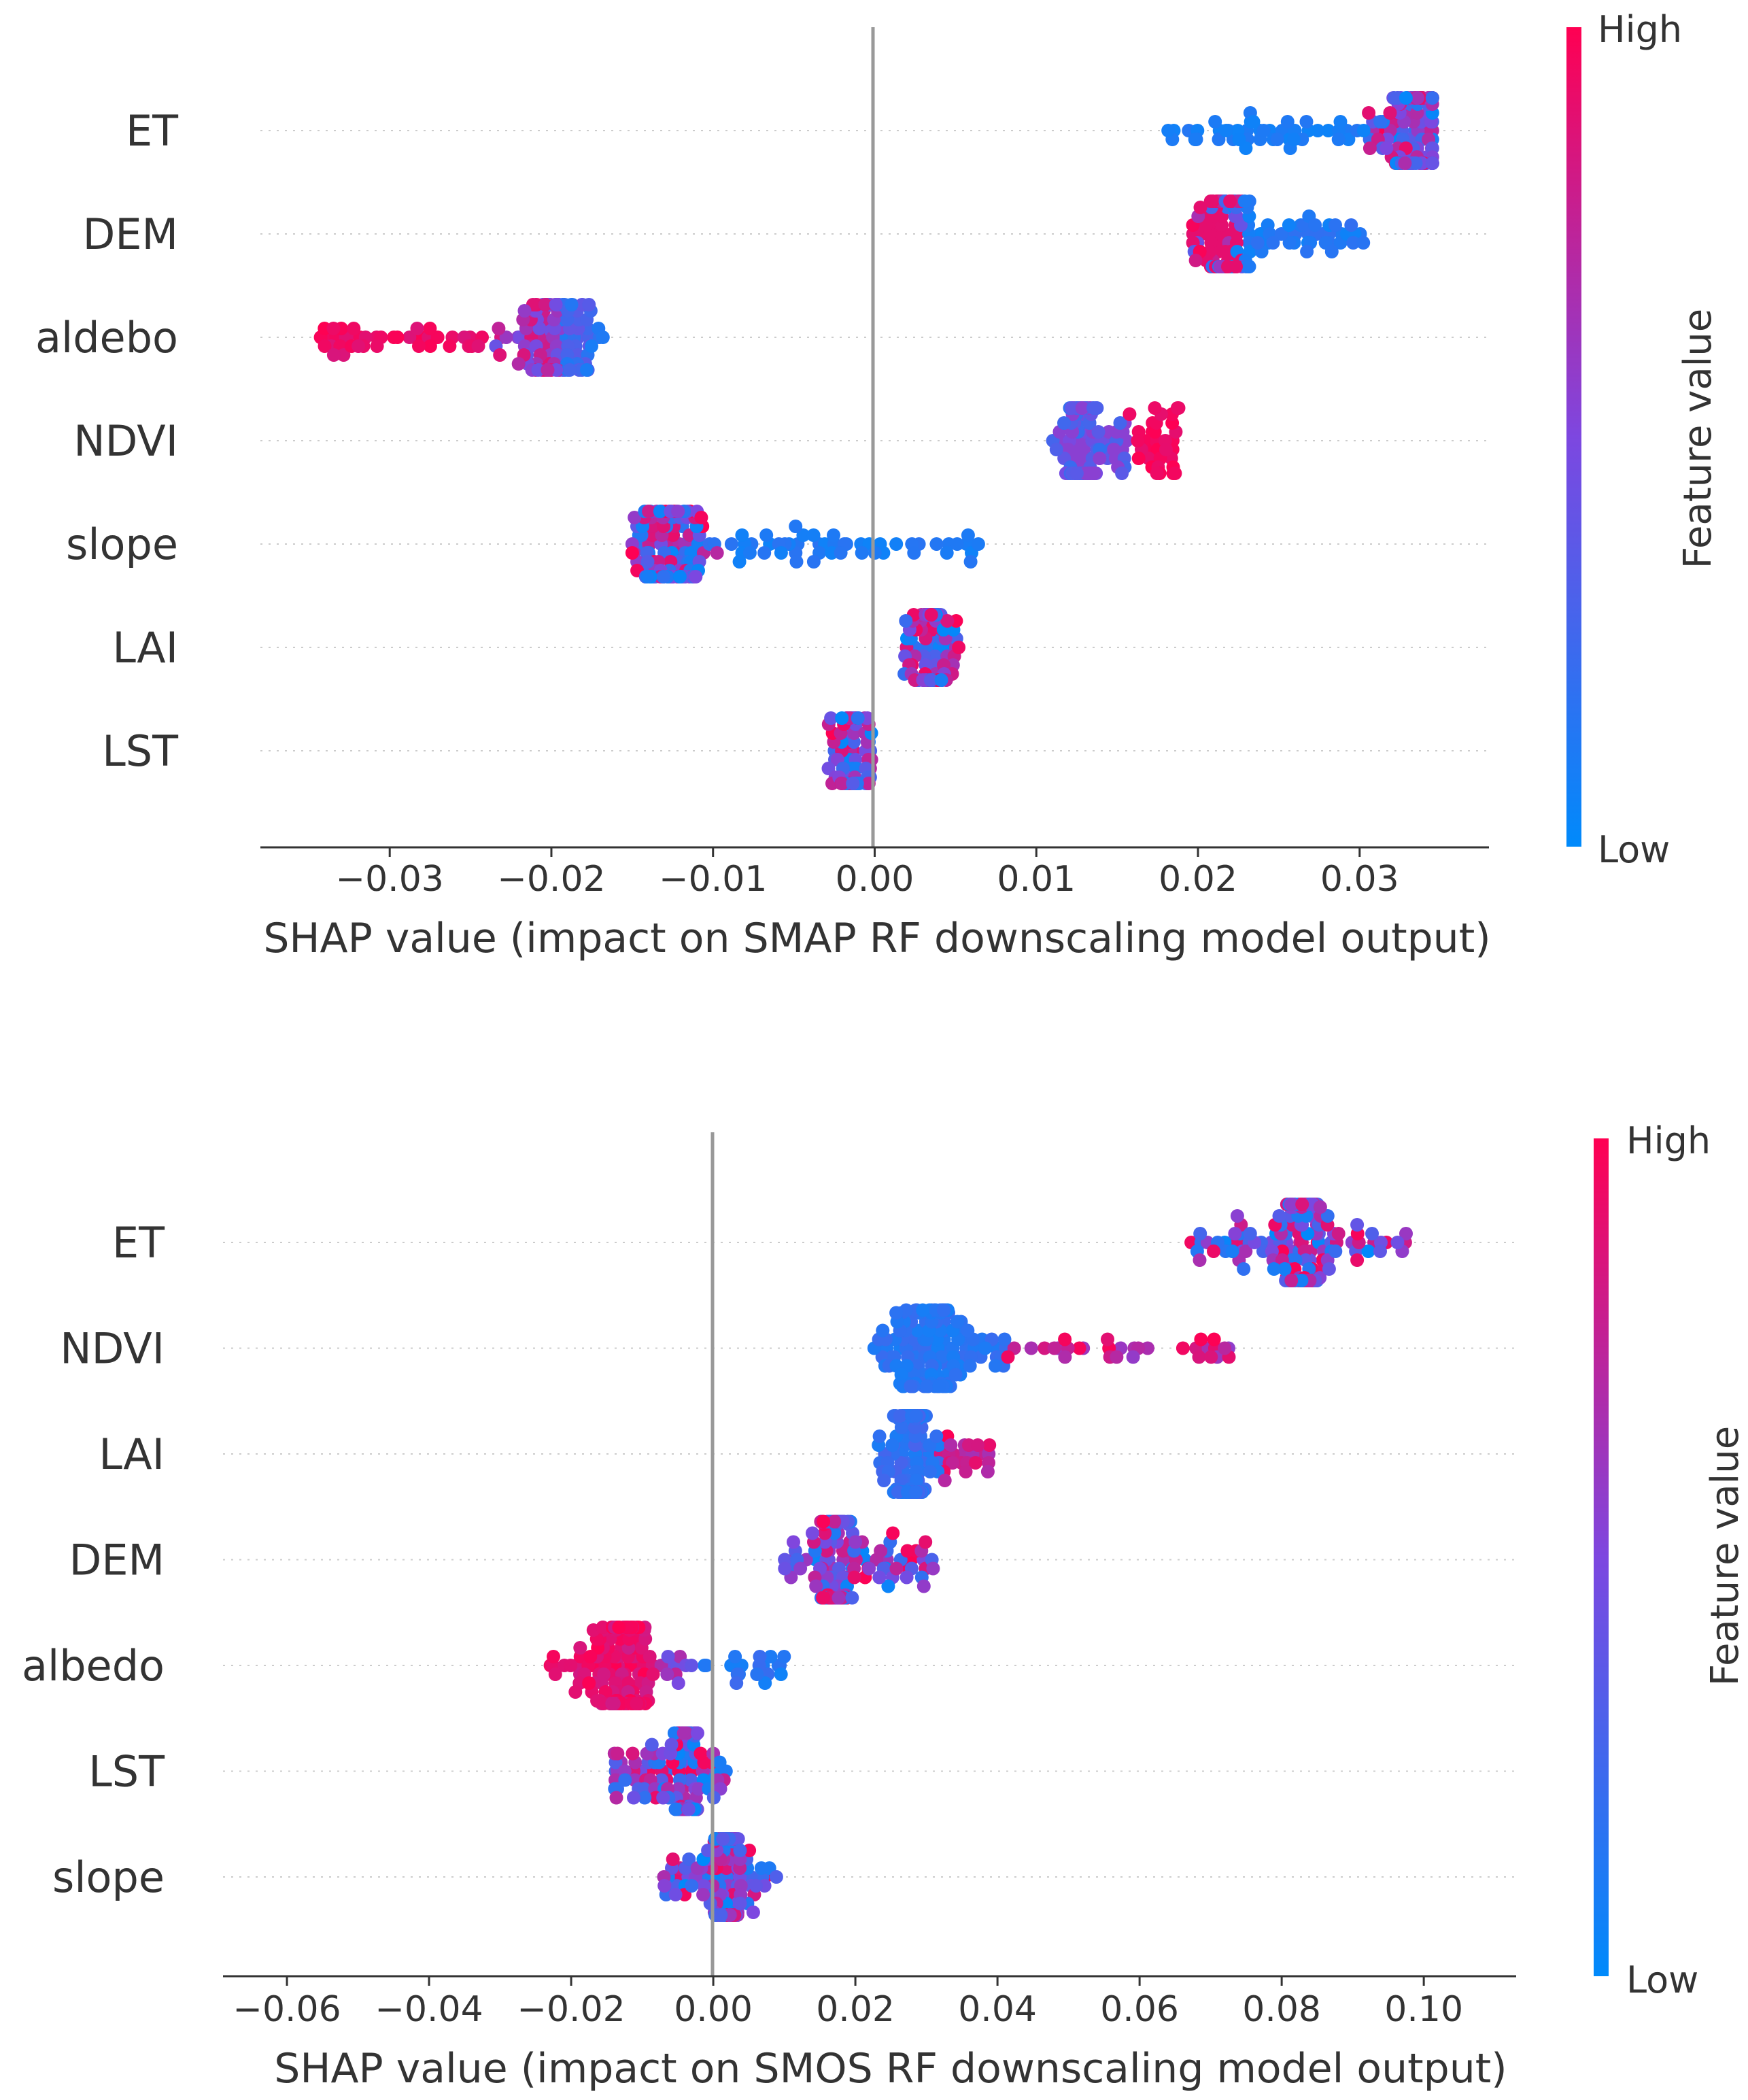  Describe the element at coordinates (138, 1243) in the screenshot. I see `smos-feature-label: ET` at that location.